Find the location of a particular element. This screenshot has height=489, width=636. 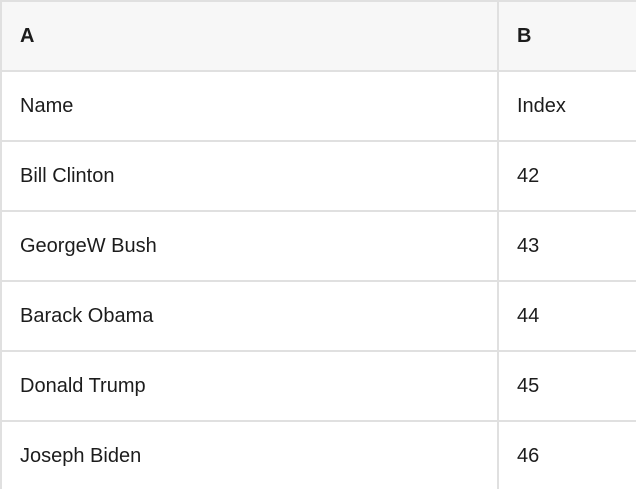

cell-a: Joseph Biden is located at coordinates (249, 454).